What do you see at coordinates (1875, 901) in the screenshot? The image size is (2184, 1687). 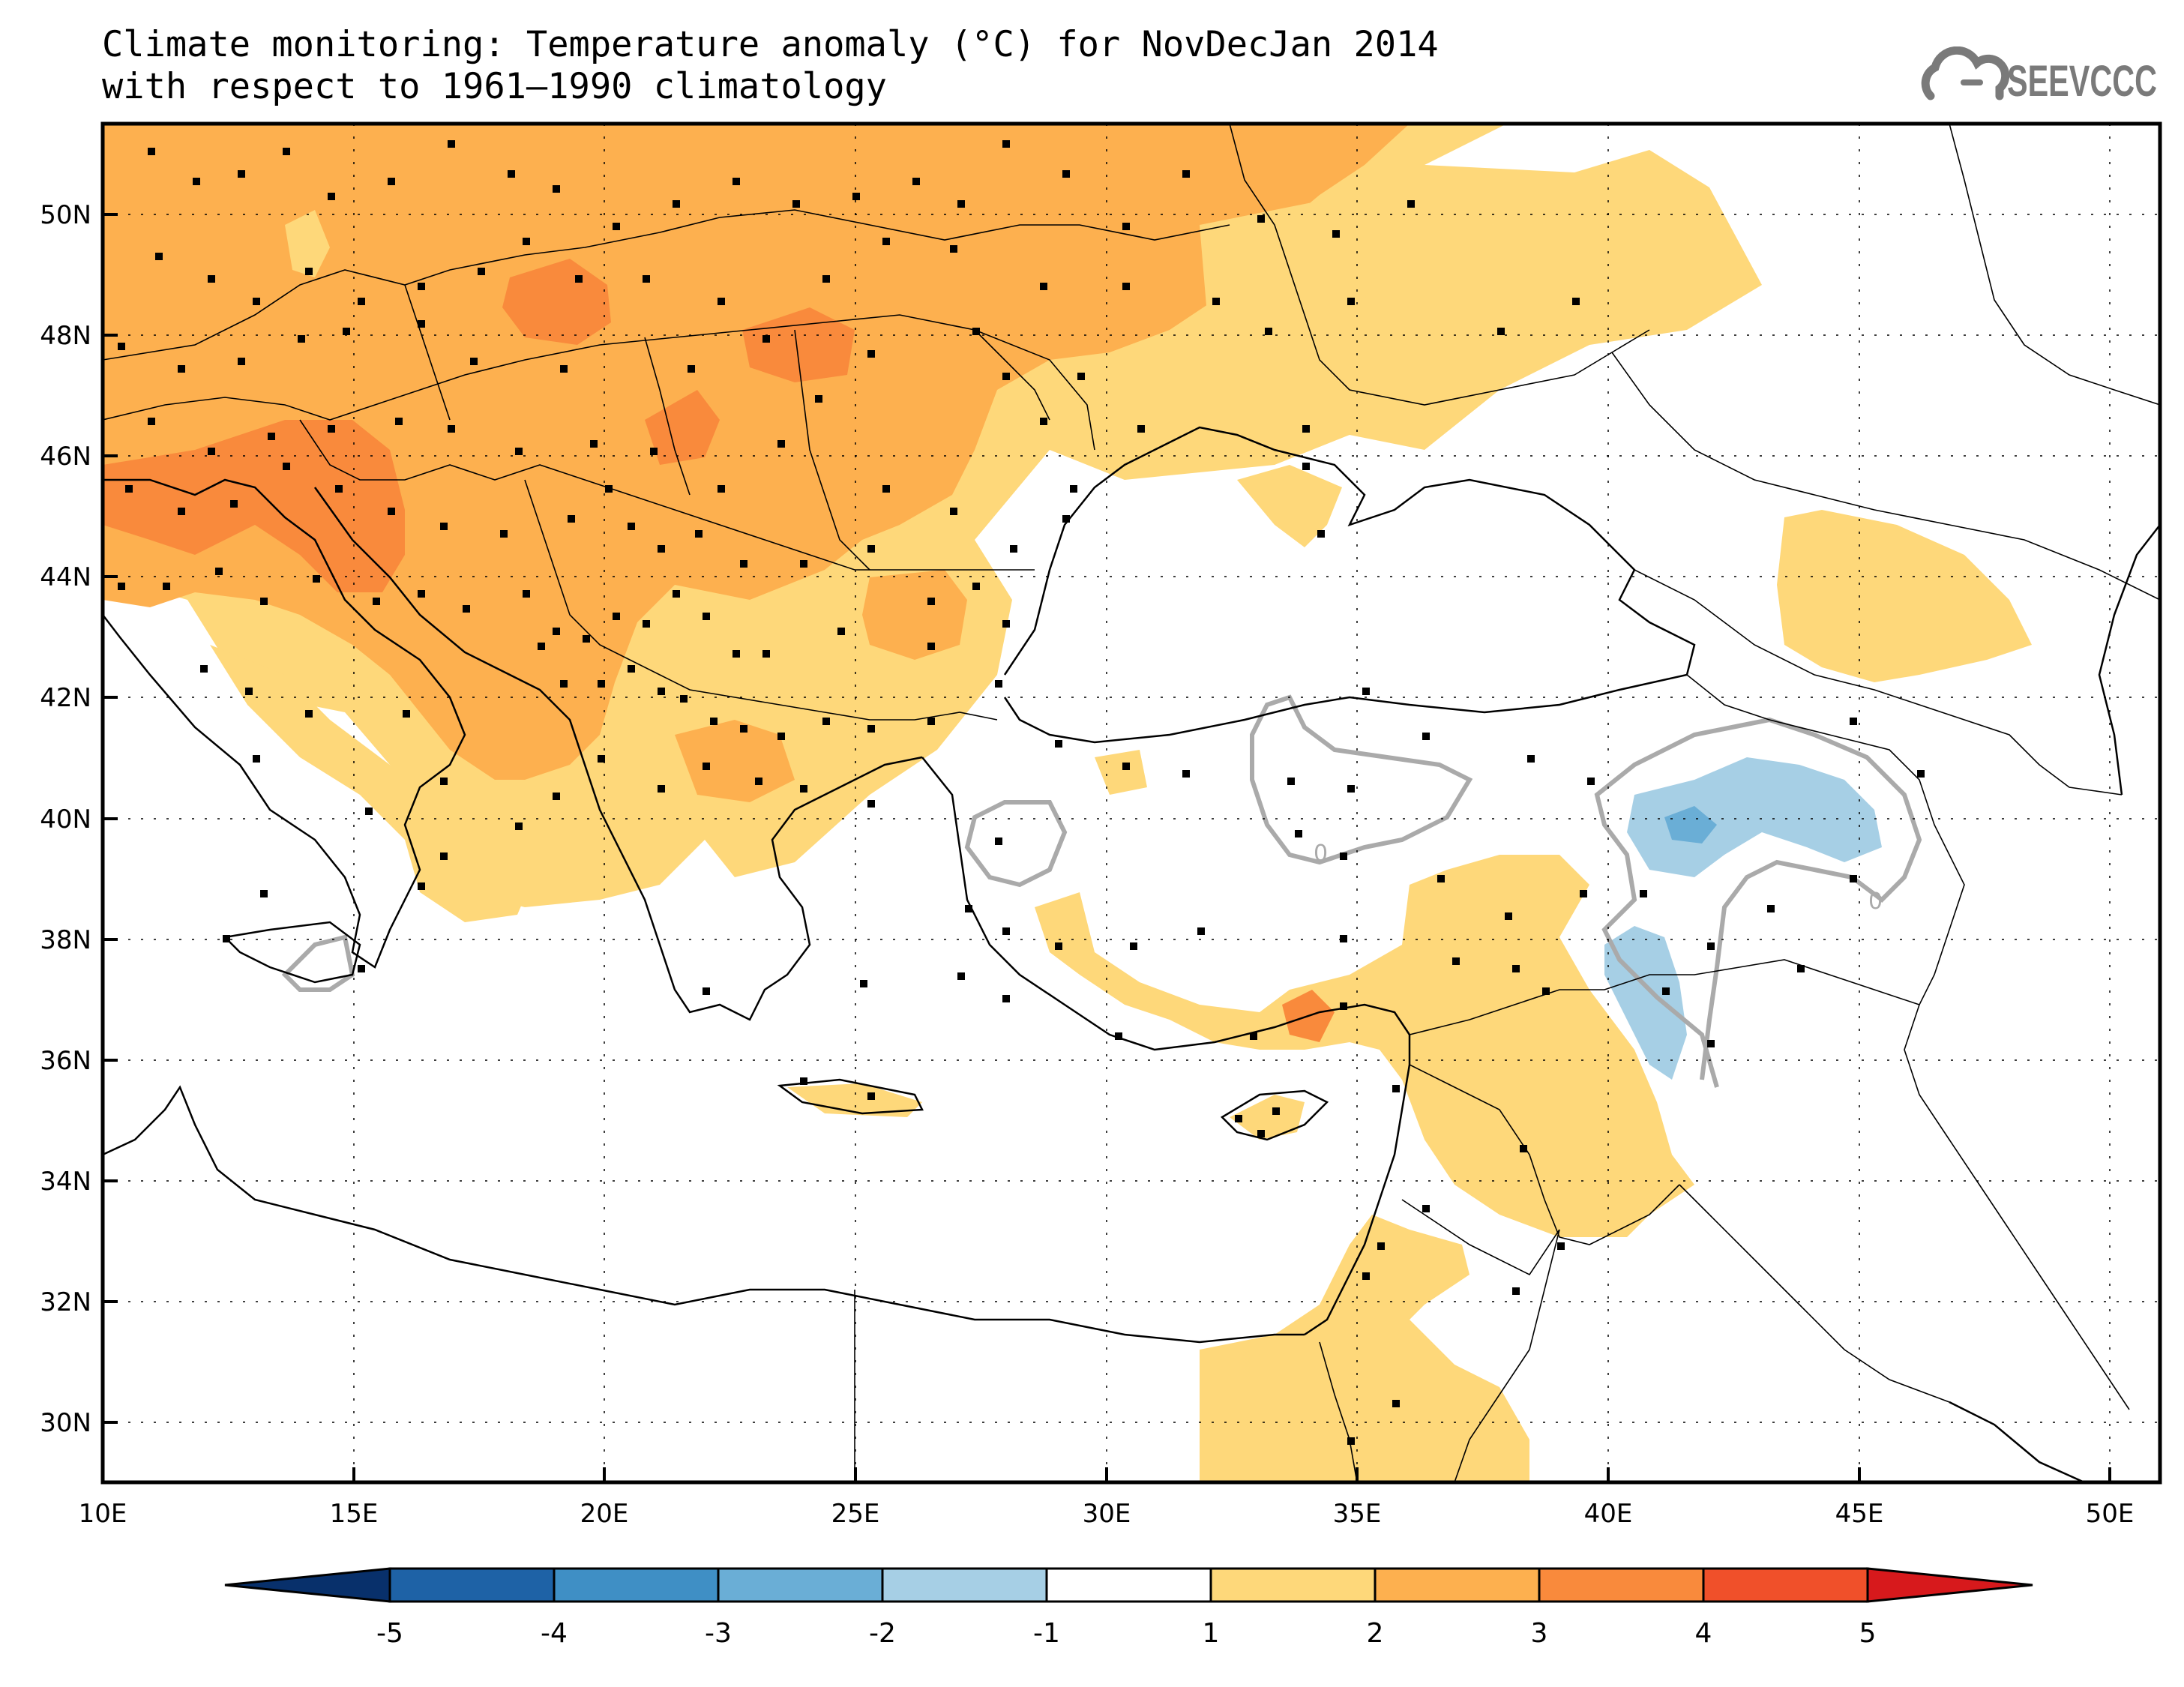 I see `zero-contour-label-2: 0` at bounding box center [1875, 901].